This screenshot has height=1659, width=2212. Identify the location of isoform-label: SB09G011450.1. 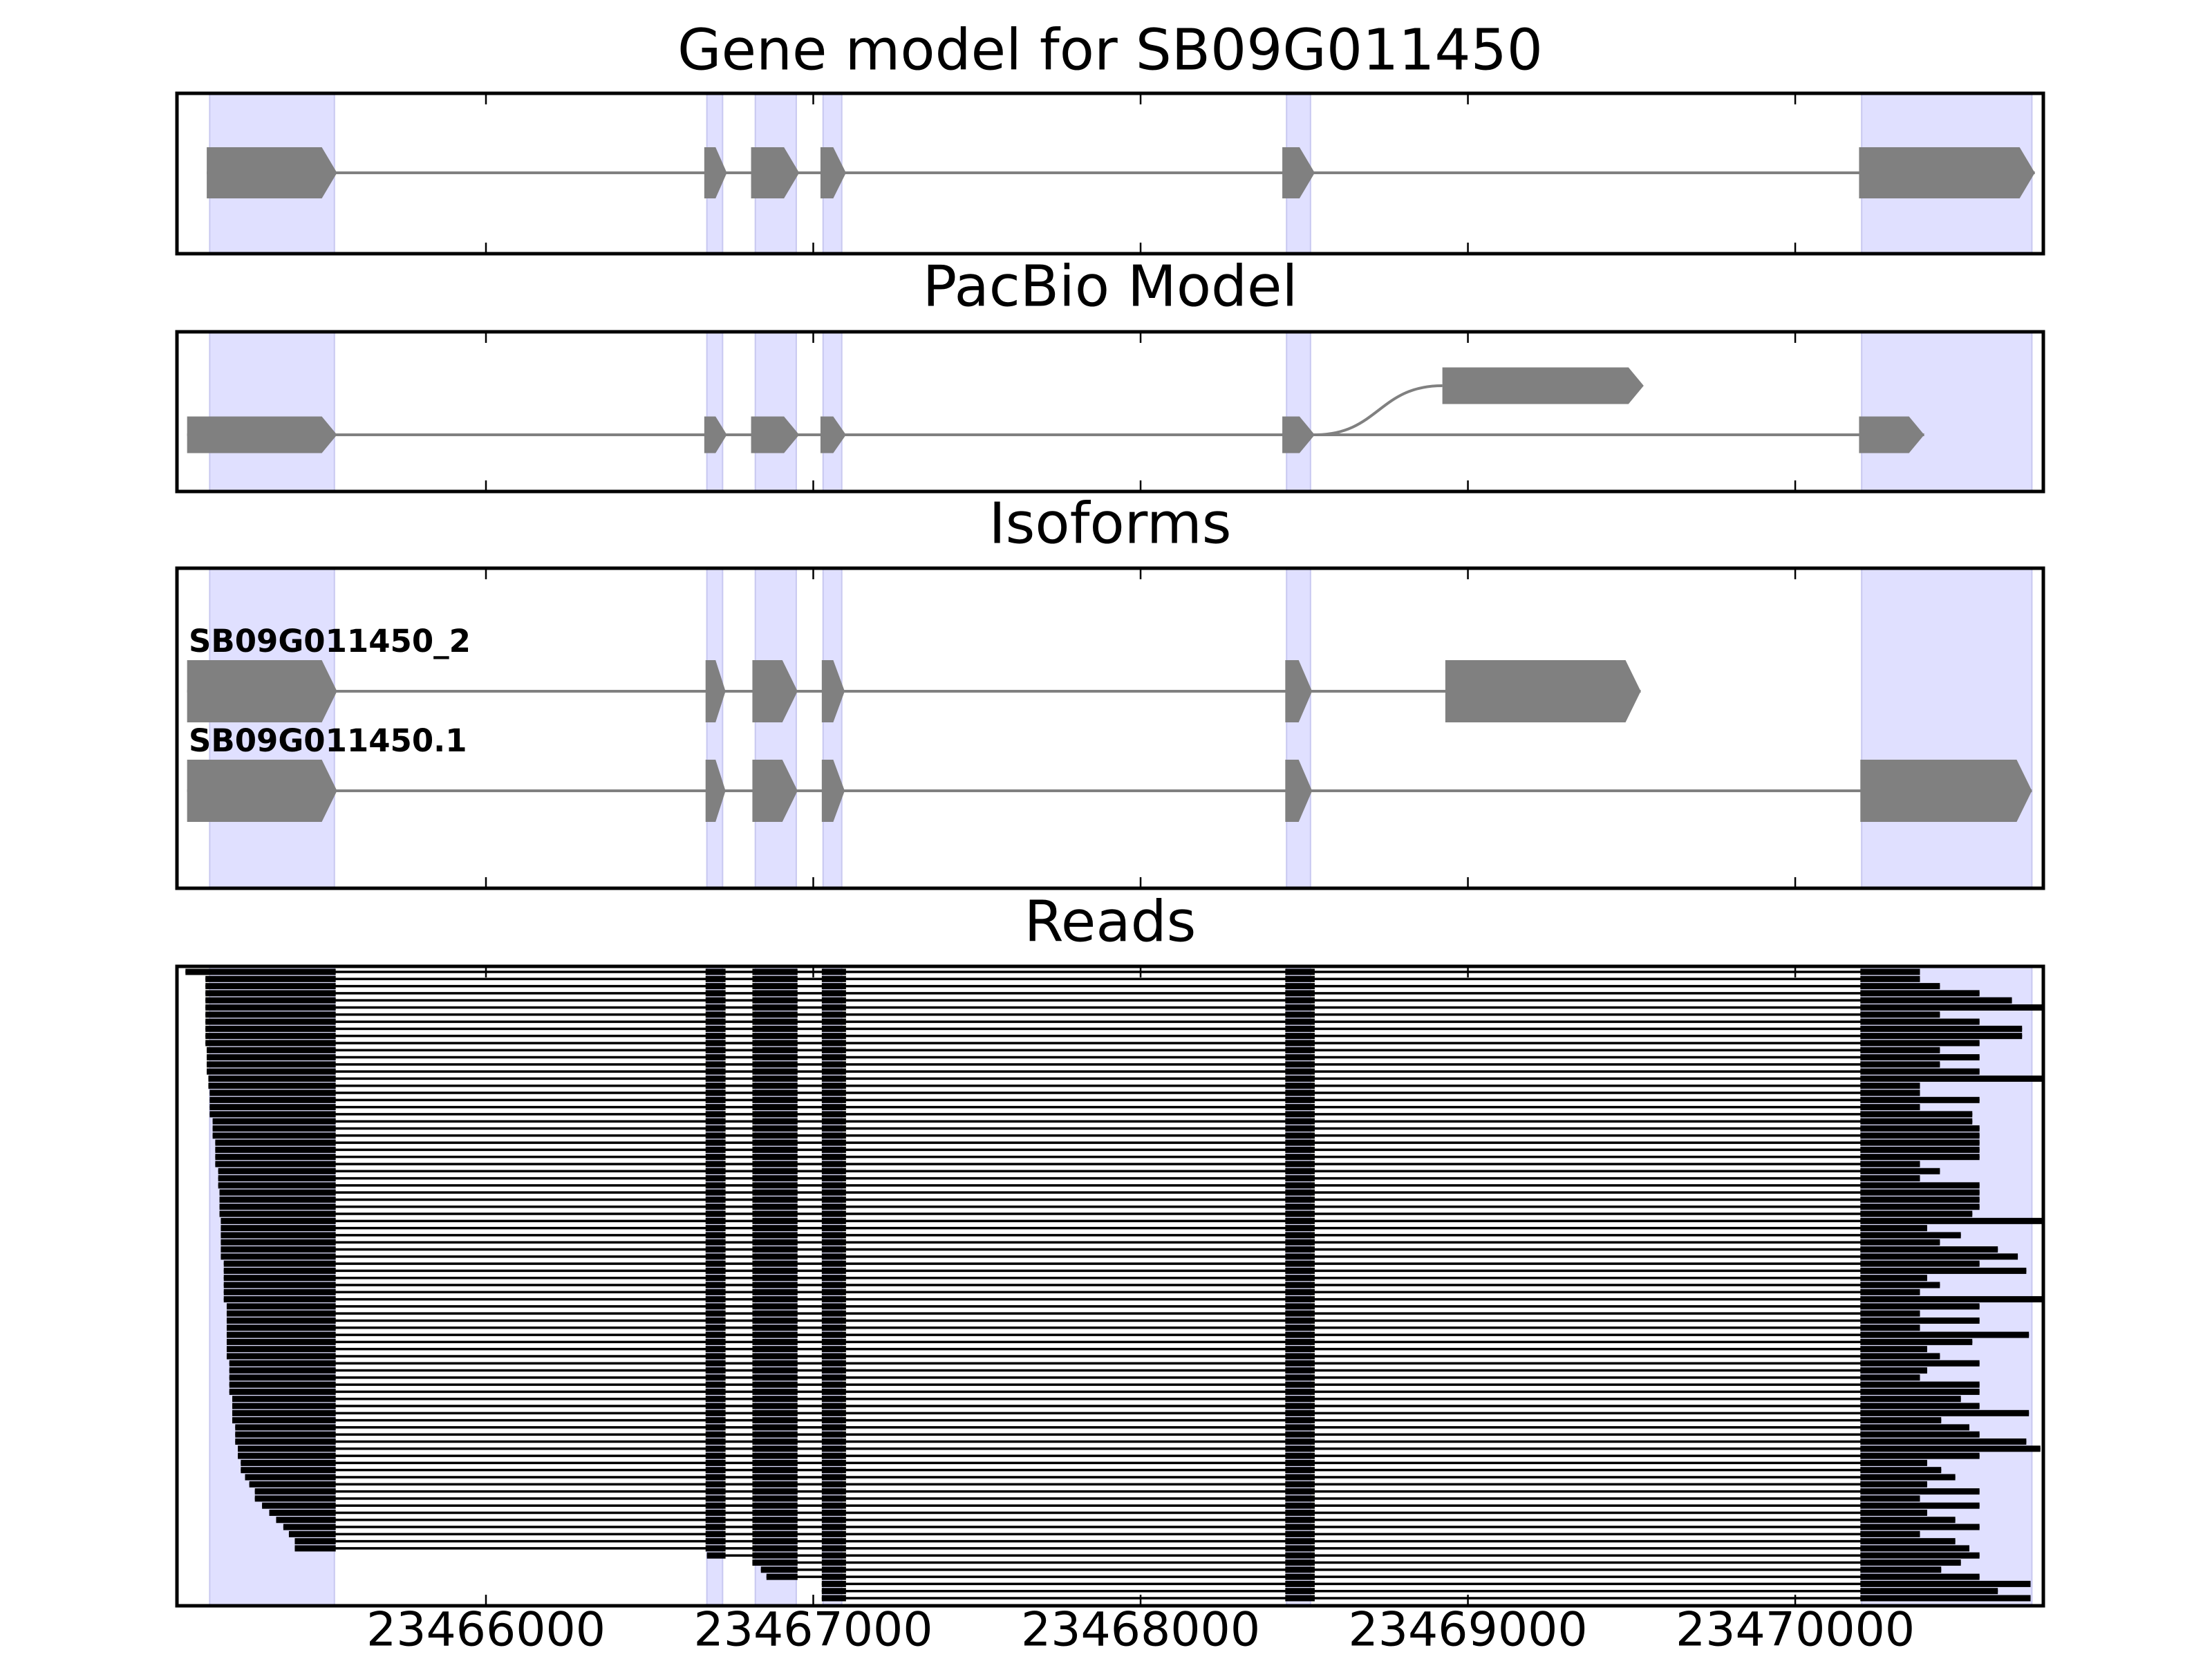
(328, 740).